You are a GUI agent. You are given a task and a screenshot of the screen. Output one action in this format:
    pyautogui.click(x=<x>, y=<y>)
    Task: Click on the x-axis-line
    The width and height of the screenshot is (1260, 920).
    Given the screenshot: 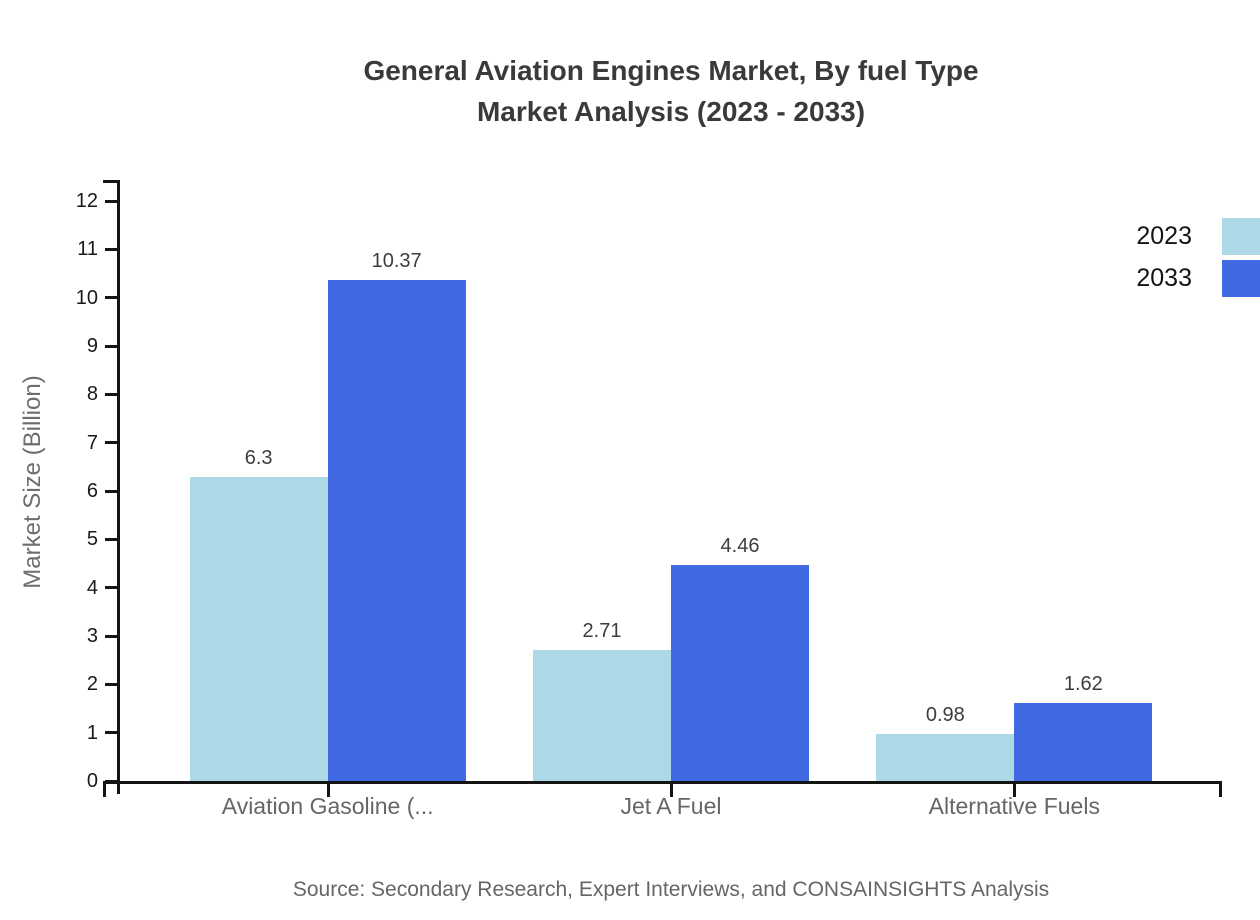 What is the action you would take?
    pyautogui.click(x=662, y=782)
    